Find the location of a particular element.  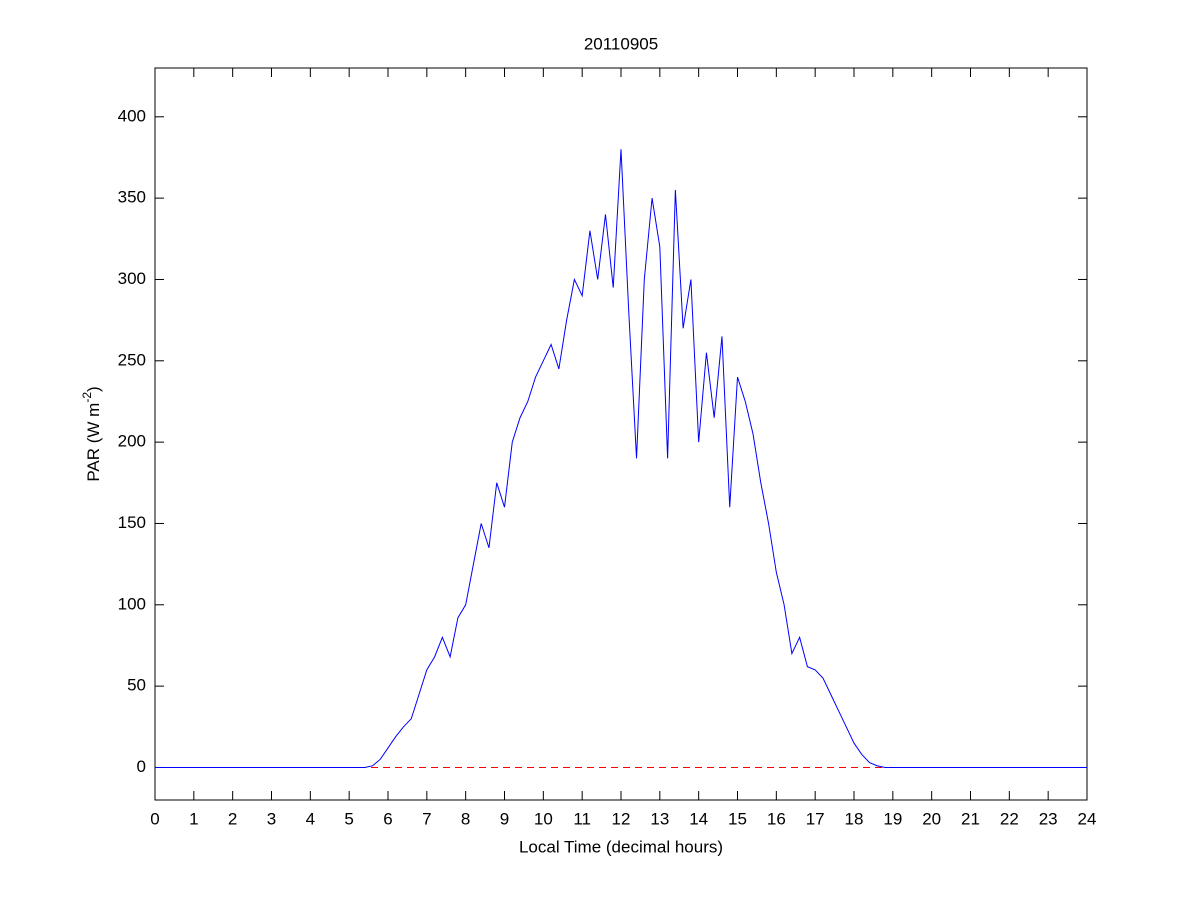

chart-title: 20110905 is located at coordinates (621, 43).